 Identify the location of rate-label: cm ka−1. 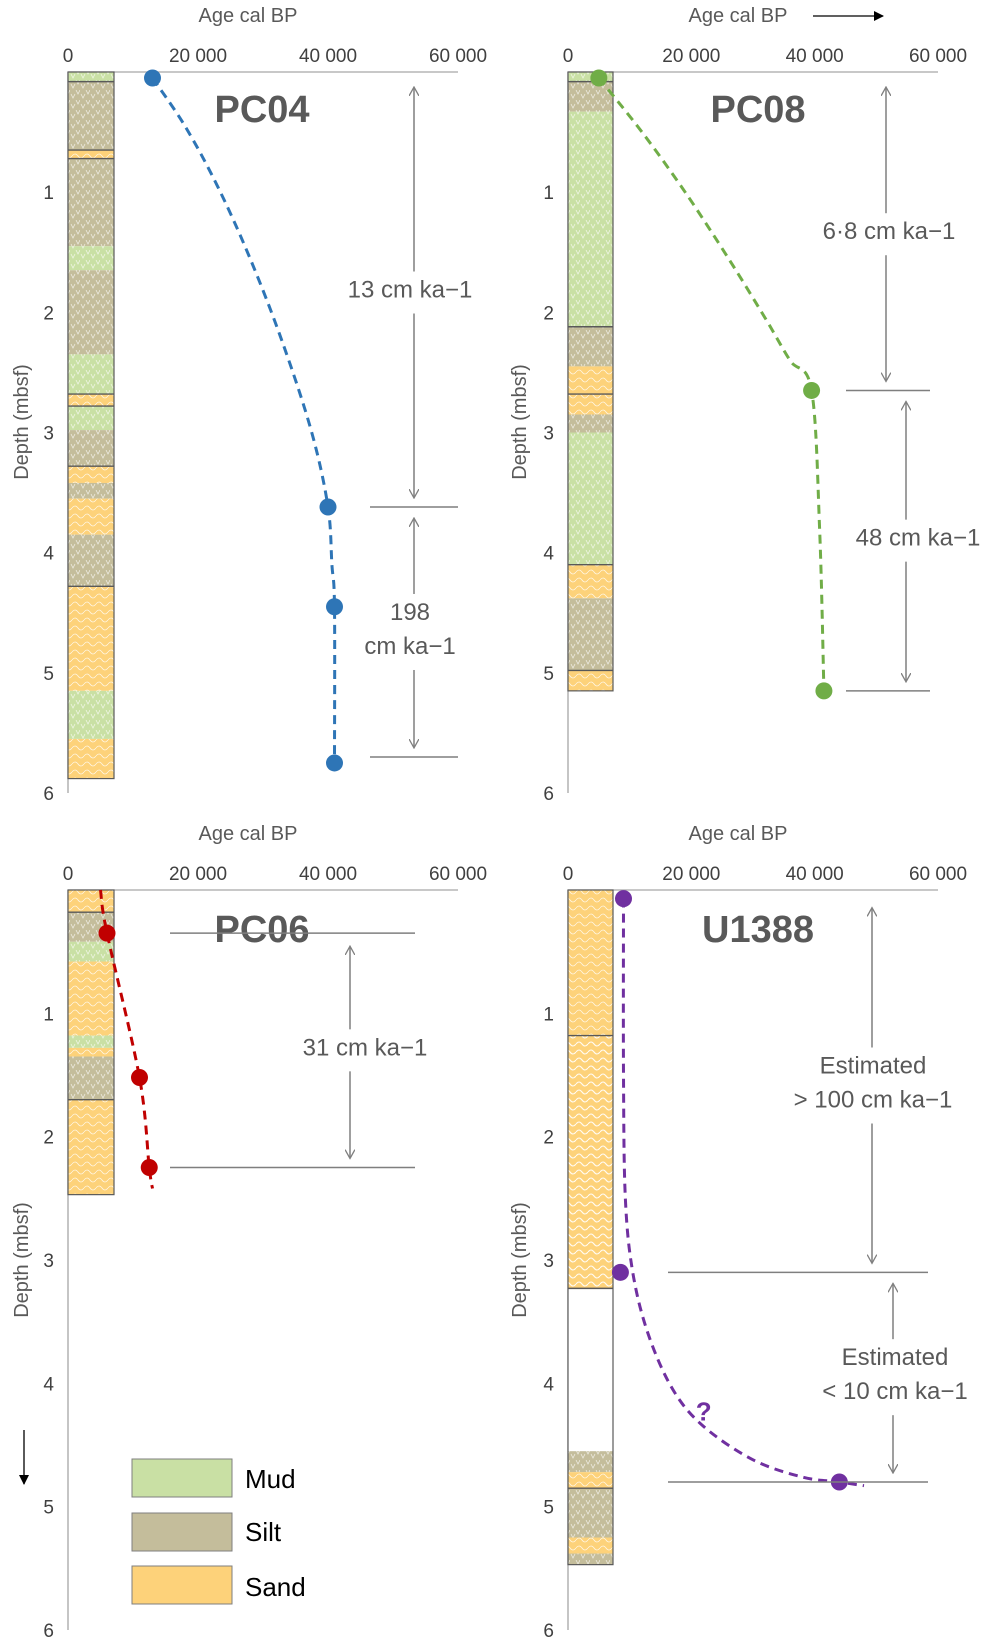
(409, 646).